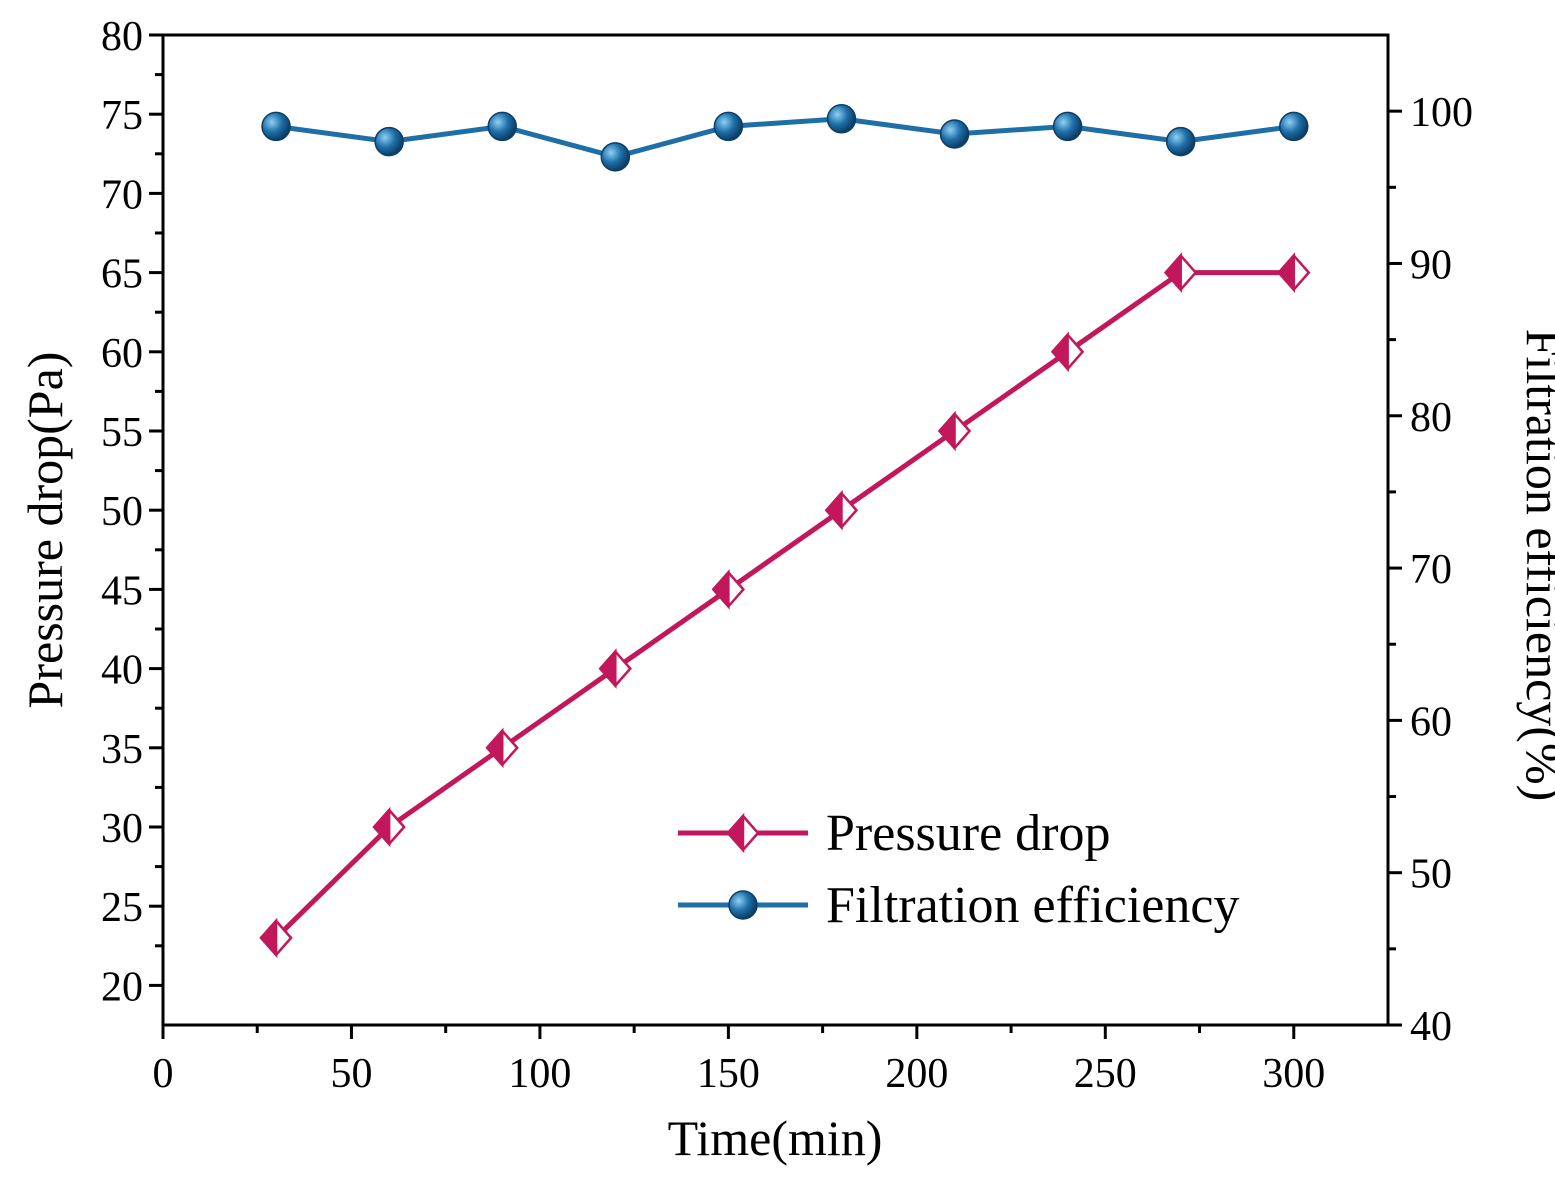  Describe the element at coordinates (122, 433) in the screenshot. I see `y-tick-label: 55` at that location.